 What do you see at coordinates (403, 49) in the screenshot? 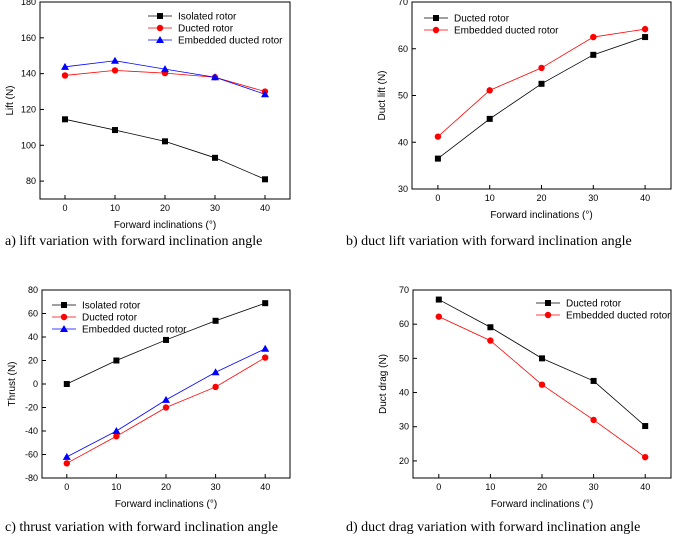
I see `y-tick-label: 60` at bounding box center [403, 49].